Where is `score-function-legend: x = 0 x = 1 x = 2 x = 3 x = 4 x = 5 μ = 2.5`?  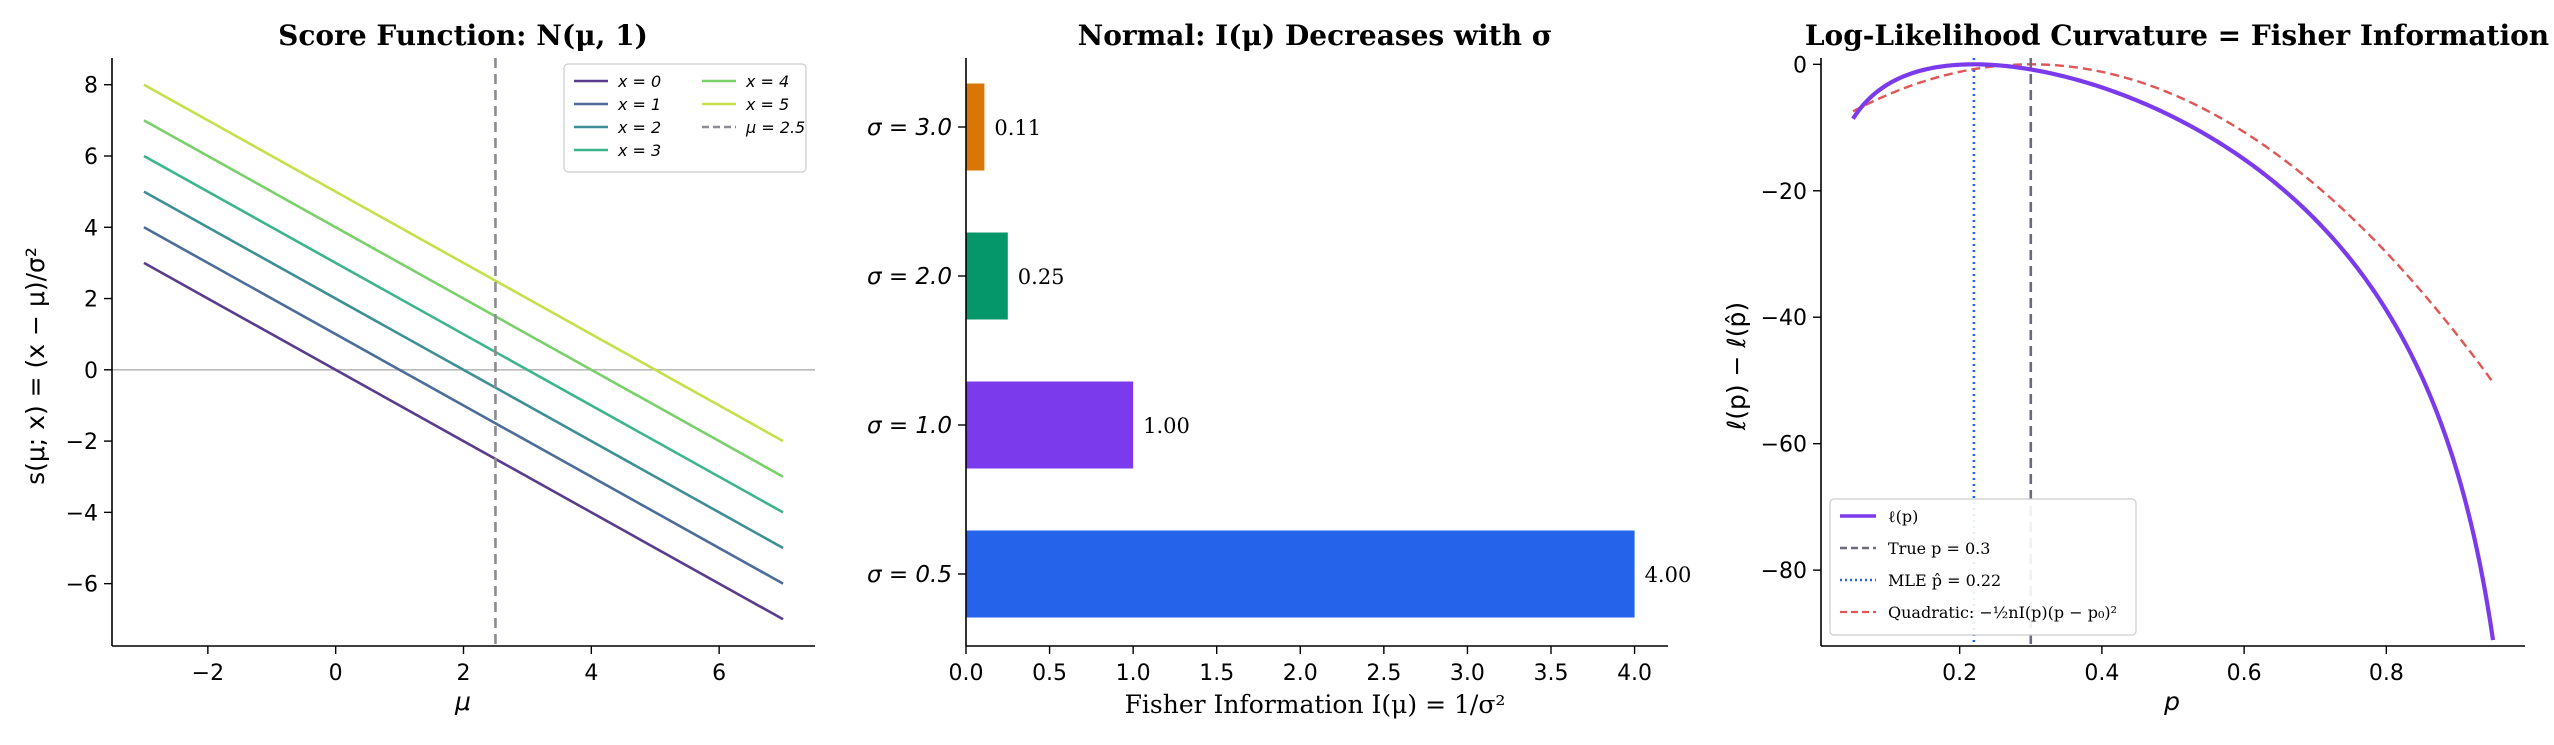
score-function-legend: x = 0 x = 1 x = 2 x = 3 x = 4 x = 5 μ = 2.5 is located at coordinates (685, 118).